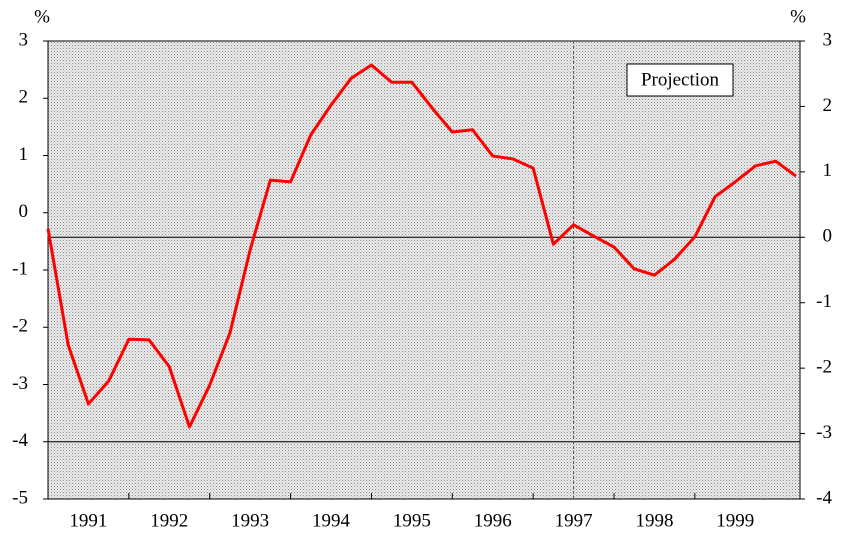  I want to click on y-tick-label: 3, so click(24, 39).